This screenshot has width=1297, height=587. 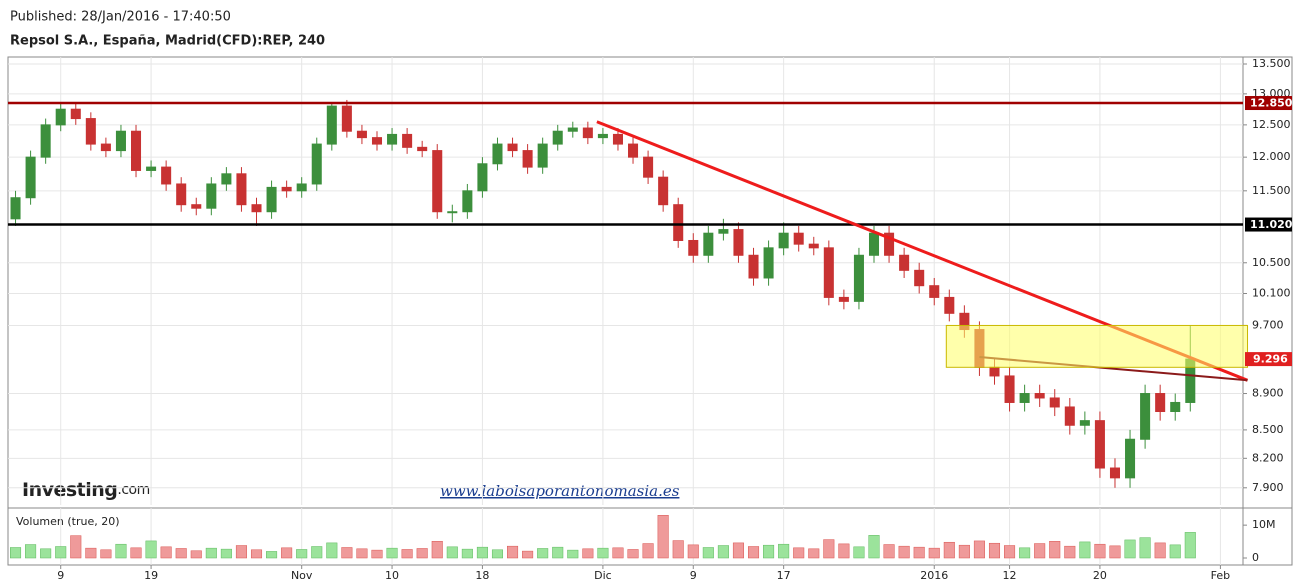 I want to click on x-tick-label: 10, so click(x=392, y=575).